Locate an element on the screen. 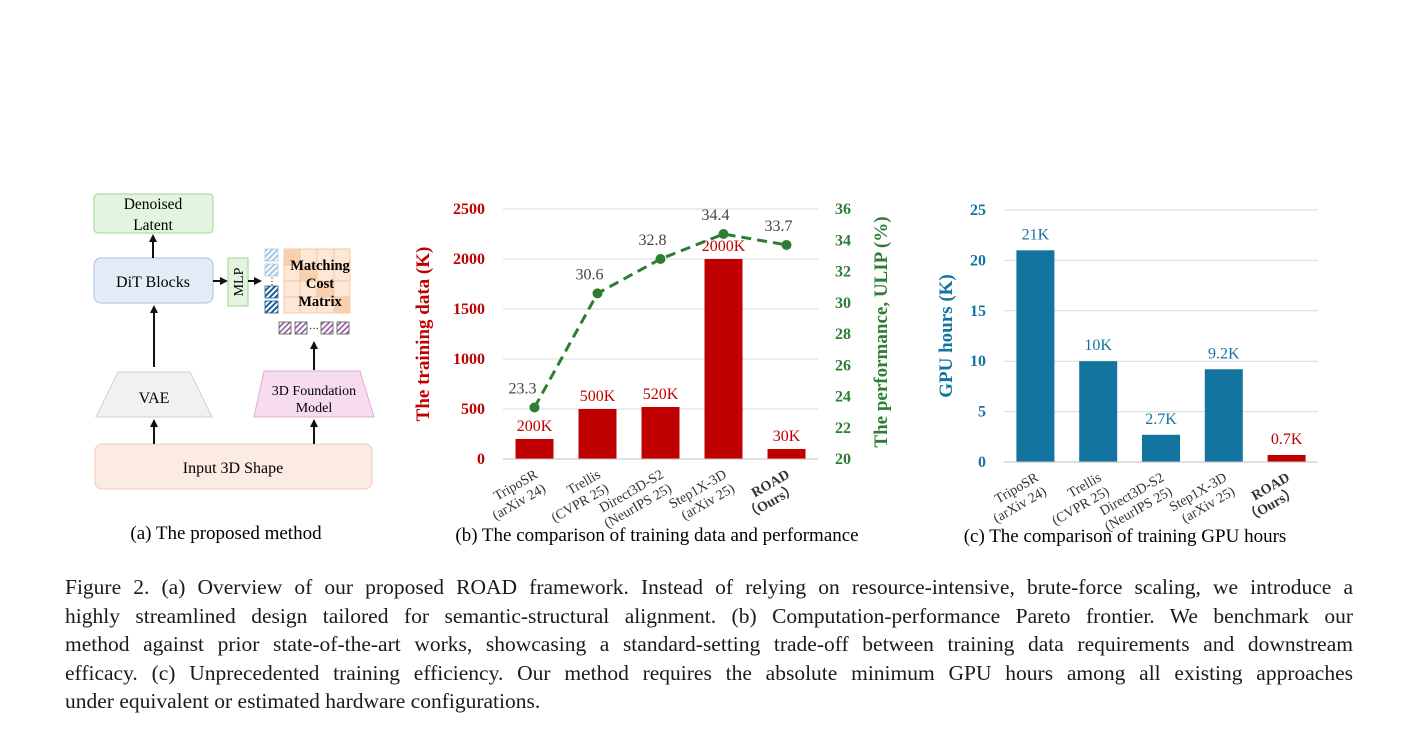  y-tick-label: 1000 is located at coordinates (469, 359).